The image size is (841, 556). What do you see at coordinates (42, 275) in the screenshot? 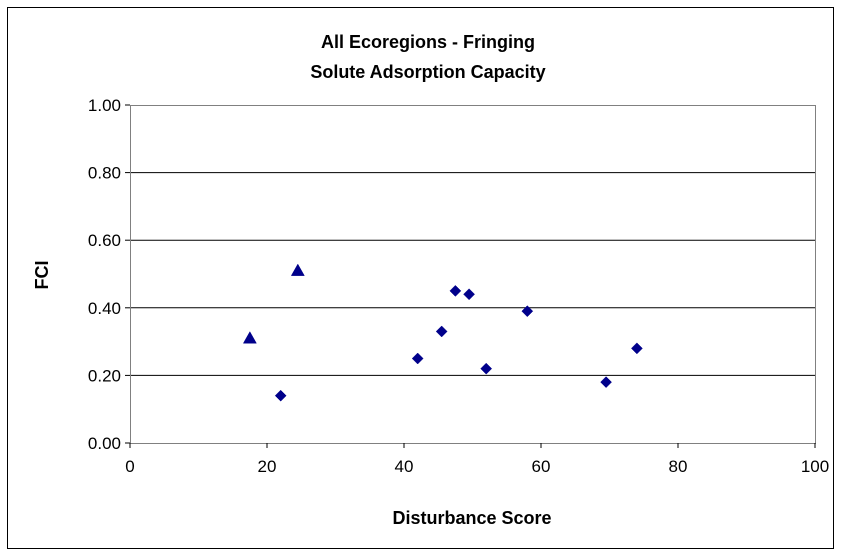
I see `y-axis-label: FCI` at bounding box center [42, 275].